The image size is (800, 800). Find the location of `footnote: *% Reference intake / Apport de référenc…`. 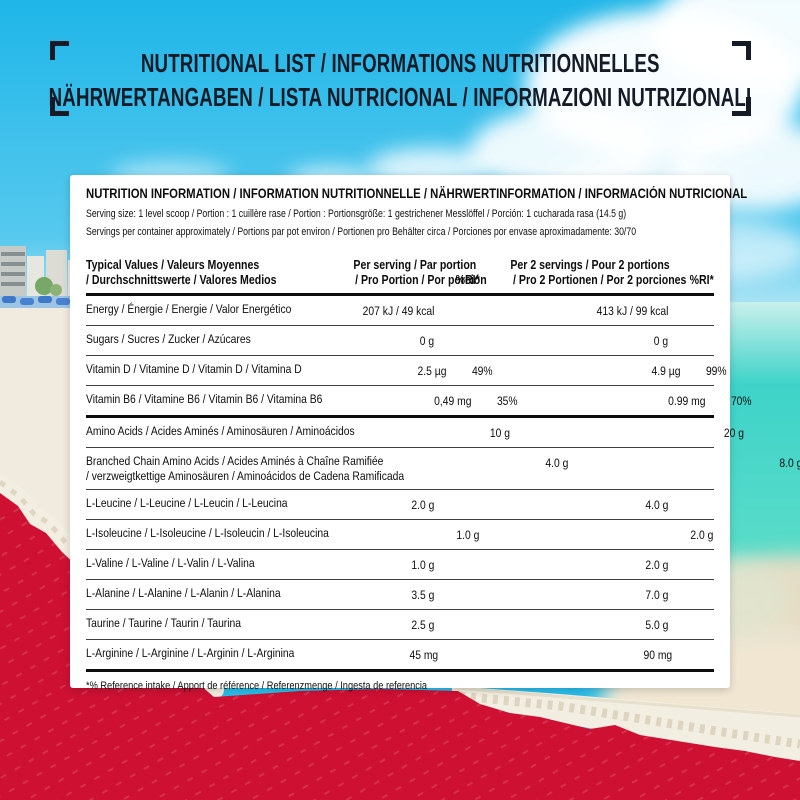

footnote: *% Reference intake / Apport de référenc… is located at coordinates (257, 686).